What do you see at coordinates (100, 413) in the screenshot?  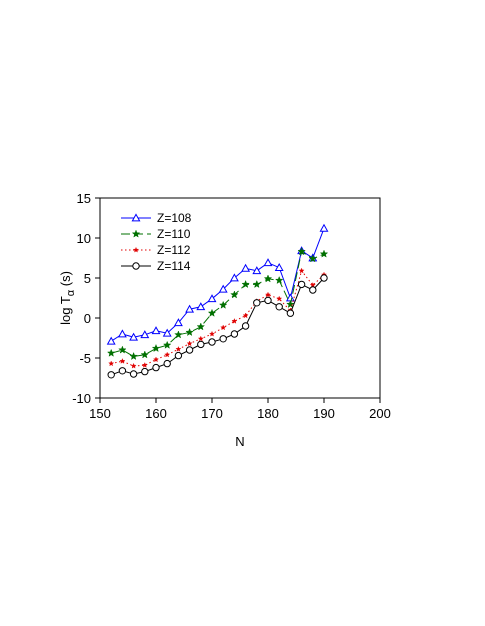 I see `x-tick-label: 150` at bounding box center [100, 413].